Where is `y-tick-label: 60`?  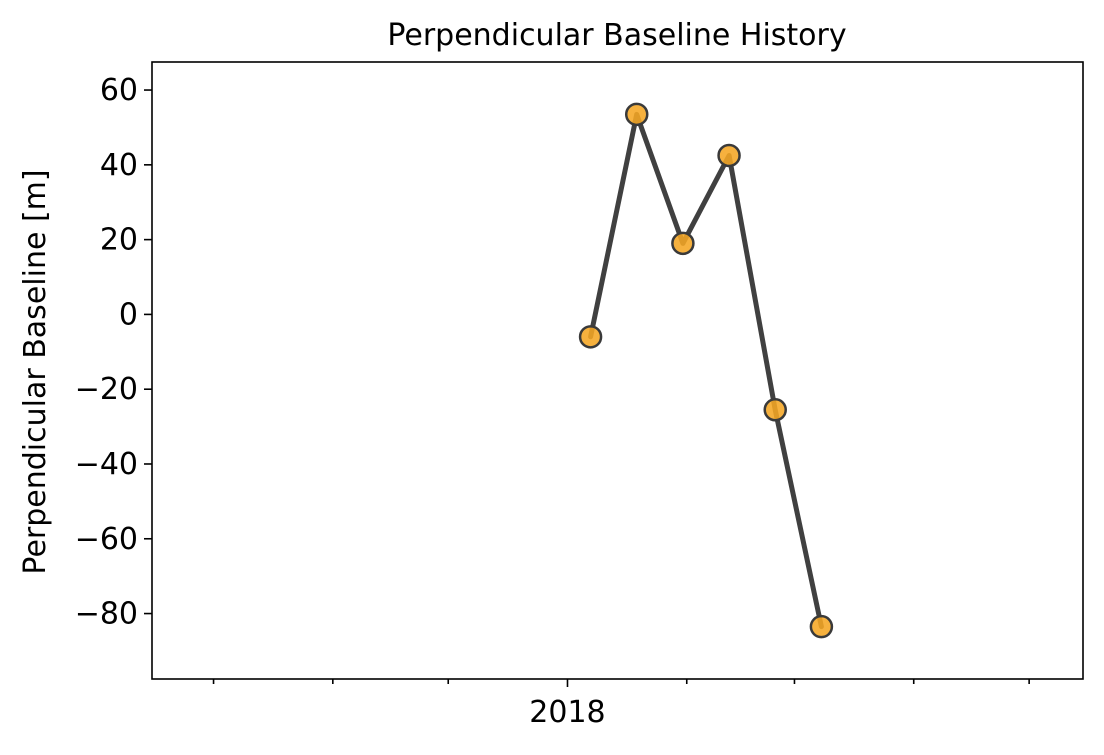 y-tick-label: 60 is located at coordinates (119, 90).